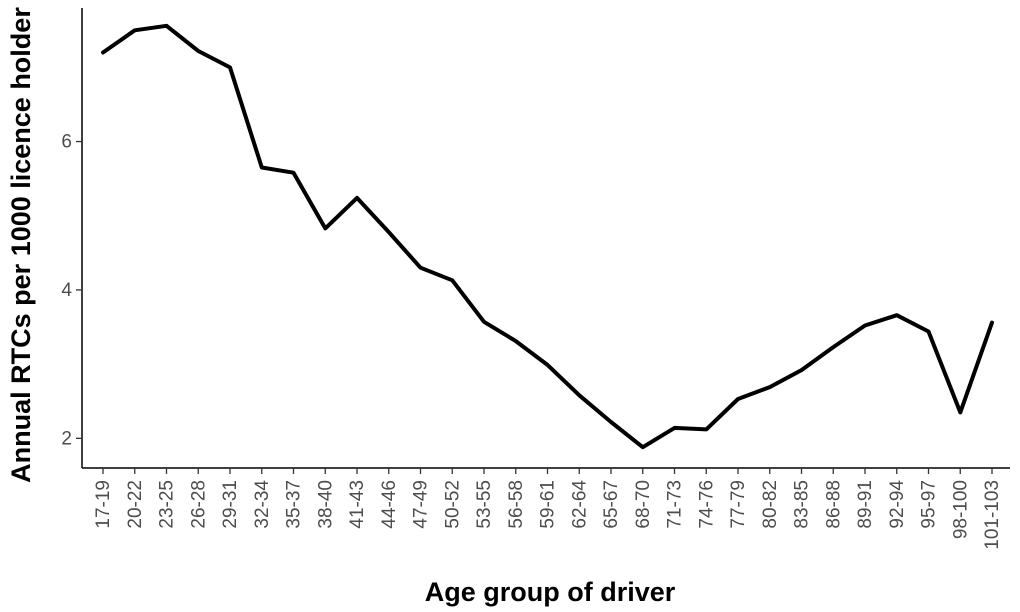 The width and height of the screenshot is (1020, 612). I want to click on y-ticks: 2 4 6, so click(71, 290).